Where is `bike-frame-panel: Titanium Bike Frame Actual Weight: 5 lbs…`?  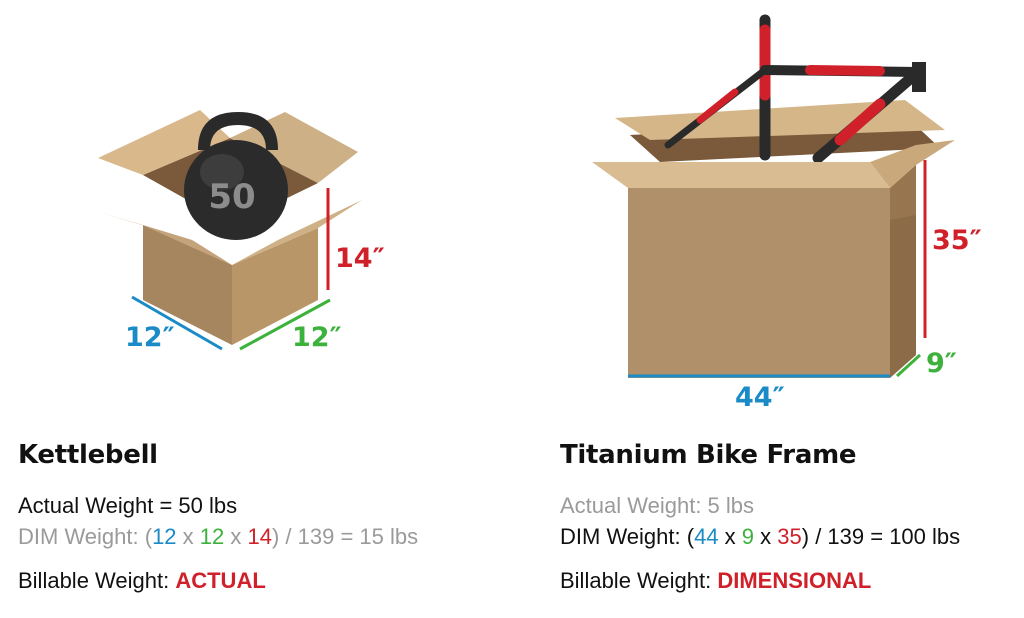 bike-frame-panel: Titanium Bike Frame Actual Weight: 5 lbs… is located at coordinates (760, 518).